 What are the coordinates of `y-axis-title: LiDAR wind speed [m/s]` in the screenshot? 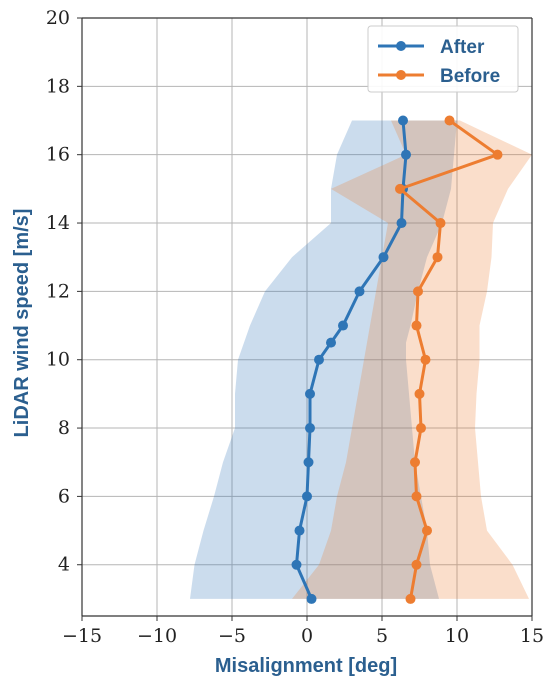 It's located at (22, 323).